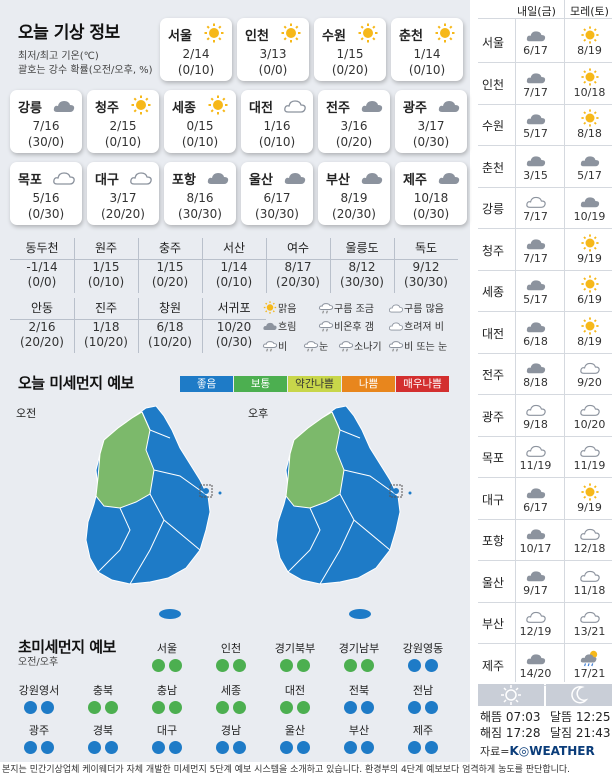 The width and height of the screenshot is (616, 779). What do you see at coordinates (234, 282) in the screenshot?
I see `table-rain: (0/10)` at bounding box center [234, 282].